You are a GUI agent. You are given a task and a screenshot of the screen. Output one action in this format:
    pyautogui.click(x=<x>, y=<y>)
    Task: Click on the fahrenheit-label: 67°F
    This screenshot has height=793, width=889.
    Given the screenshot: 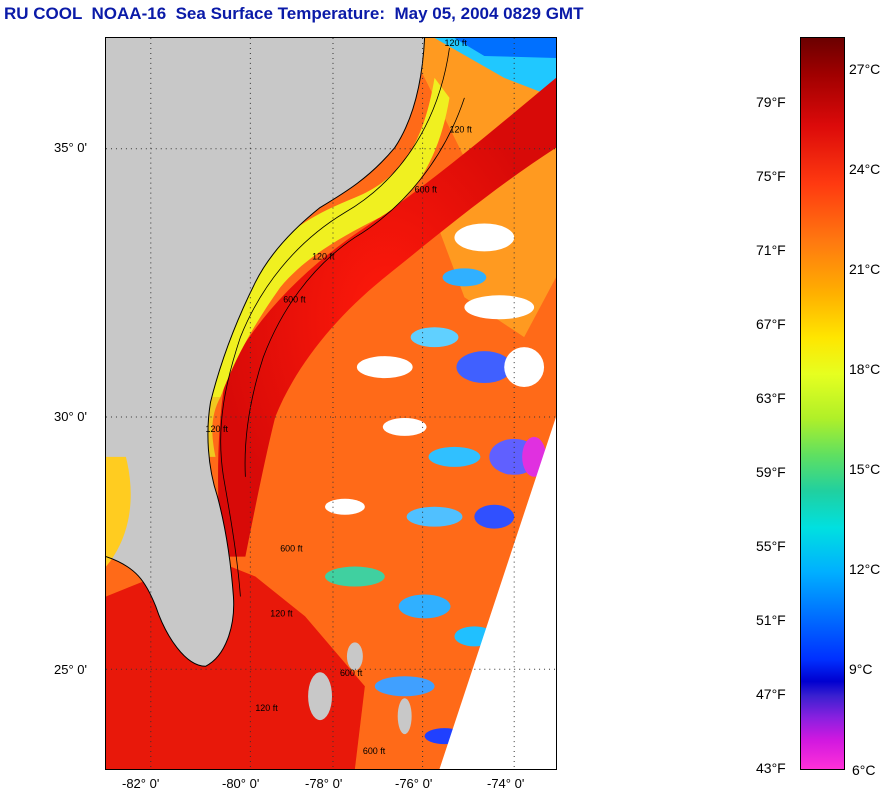 What is the action you would take?
    pyautogui.click(x=771, y=324)
    